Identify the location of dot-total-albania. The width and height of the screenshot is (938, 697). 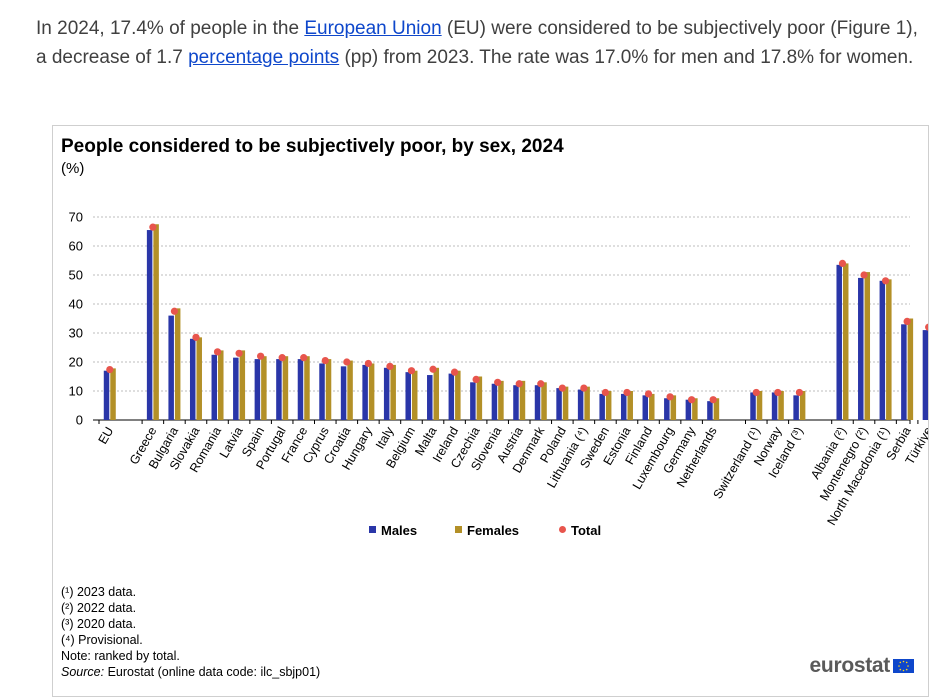
(842, 263).